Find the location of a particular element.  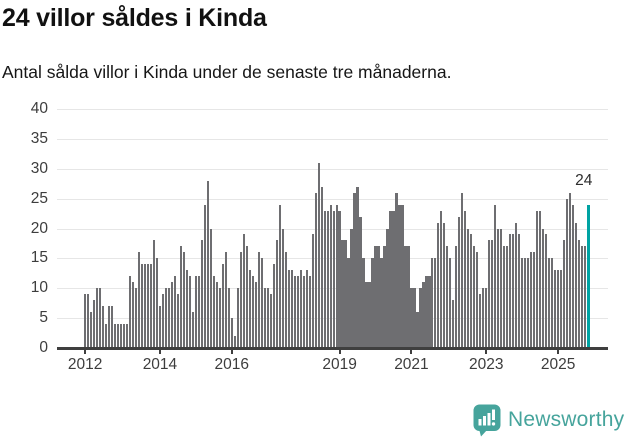

x-tick-label: 2025 is located at coordinates (558, 364).